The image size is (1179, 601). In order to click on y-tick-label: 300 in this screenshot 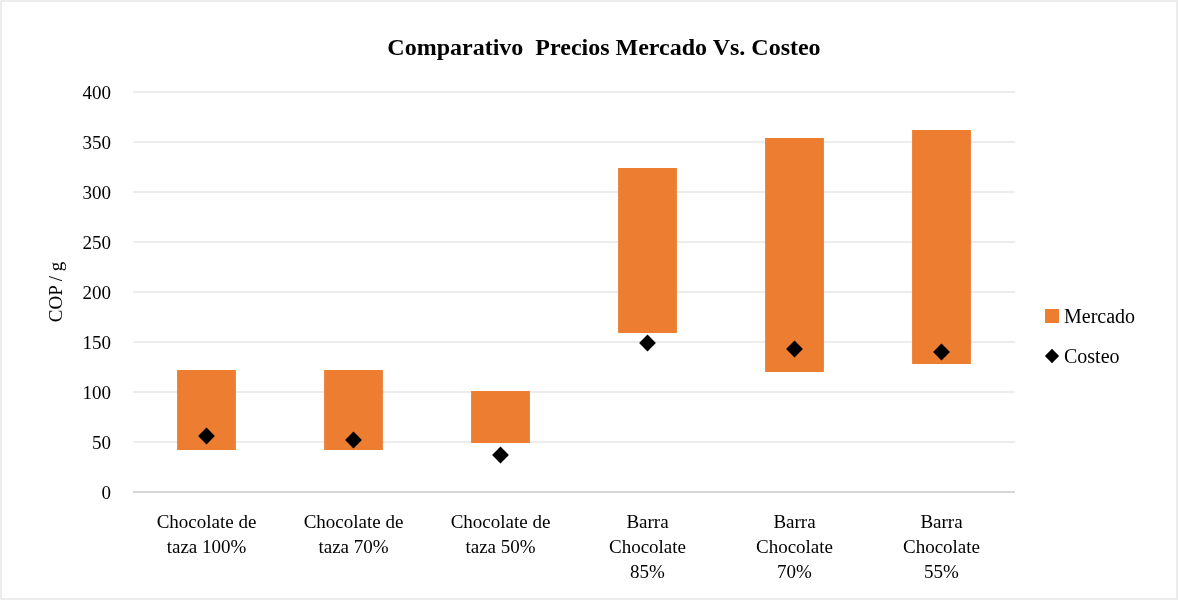, I will do `click(96, 192)`.